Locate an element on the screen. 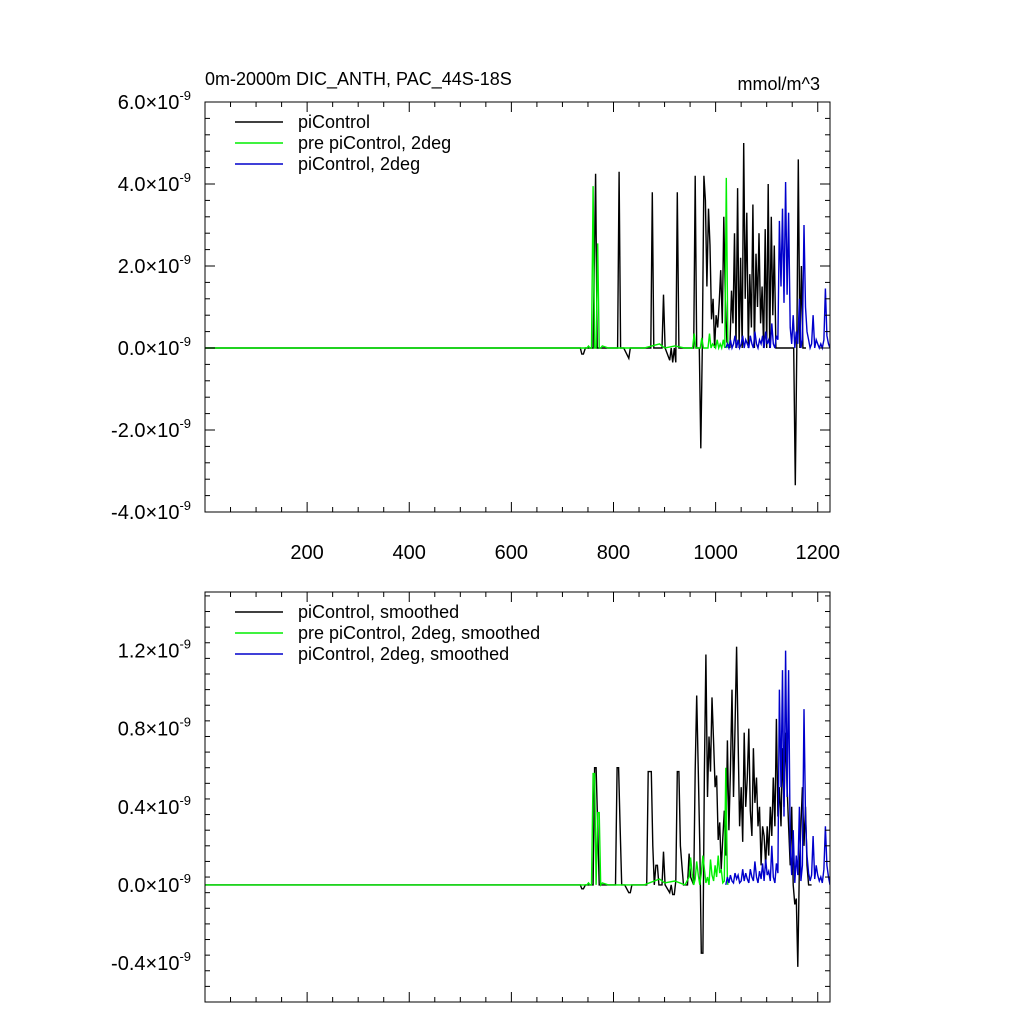 Image resolution: width=1024 pixels, height=1029 pixels. bottom-legend-label: piControl, 2deg, smoothed is located at coordinates (403, 654).